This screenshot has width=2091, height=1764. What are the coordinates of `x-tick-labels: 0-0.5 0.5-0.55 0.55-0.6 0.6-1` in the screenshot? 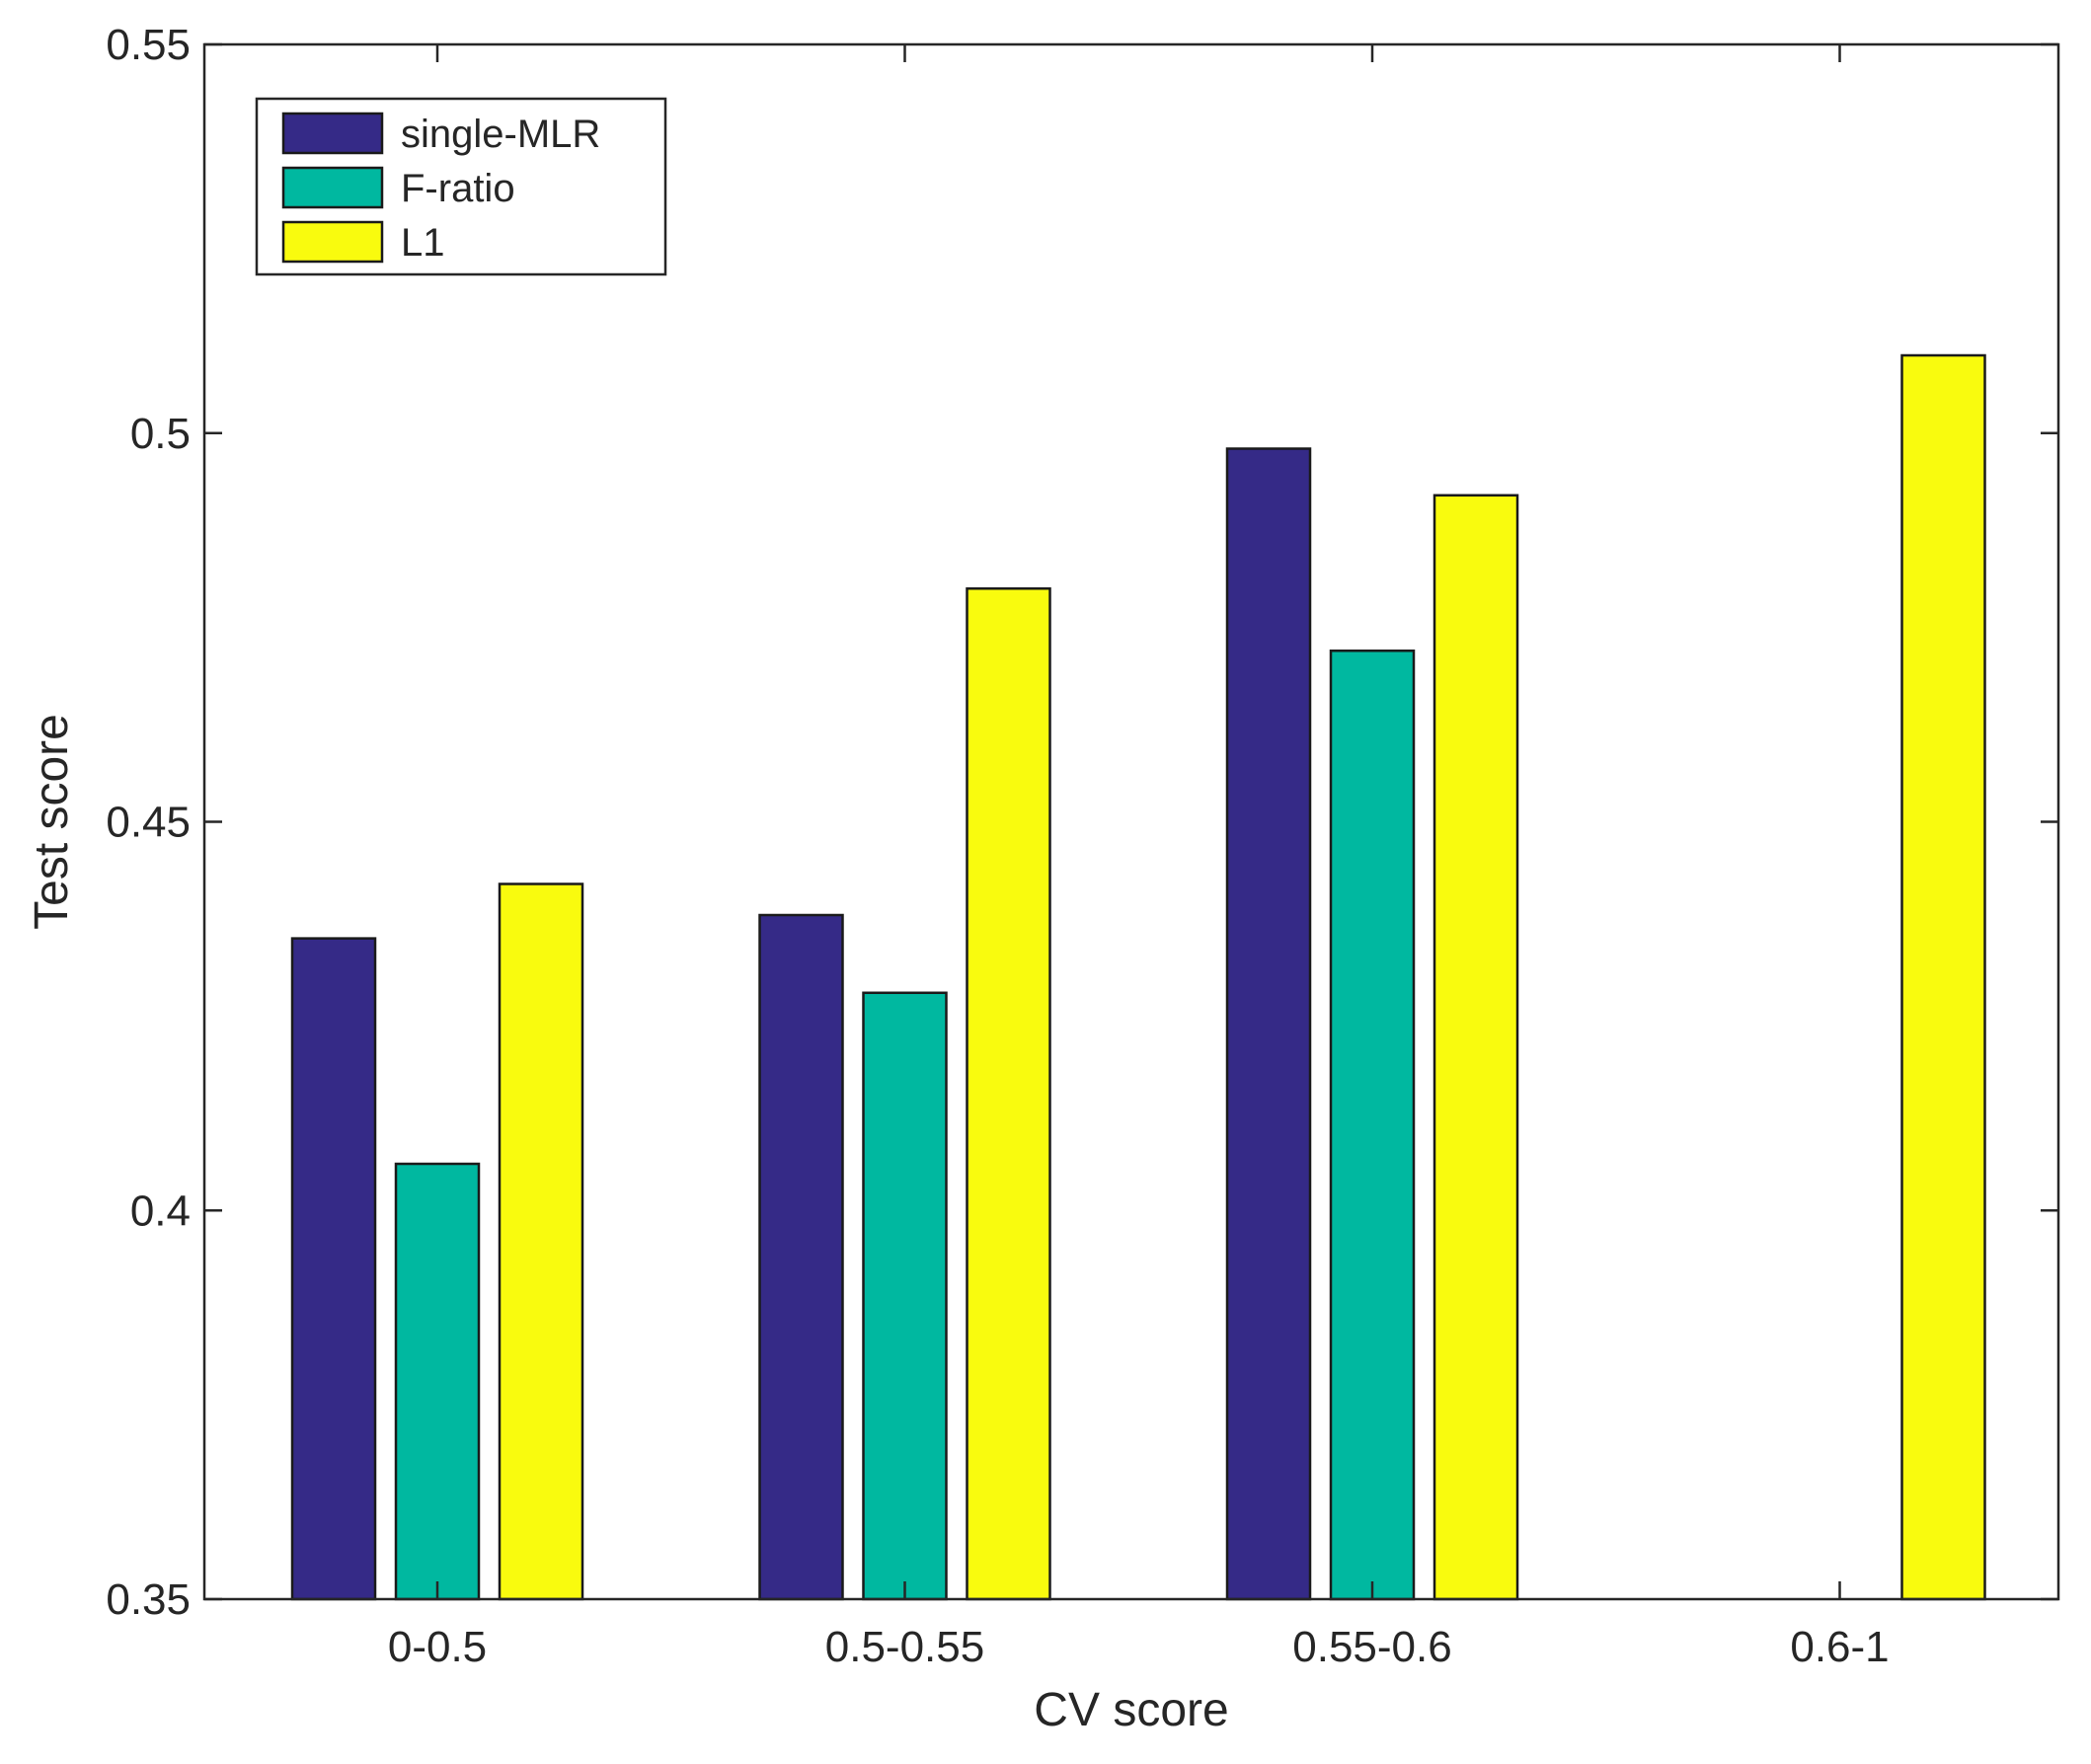 It's located at (1139, 1647).